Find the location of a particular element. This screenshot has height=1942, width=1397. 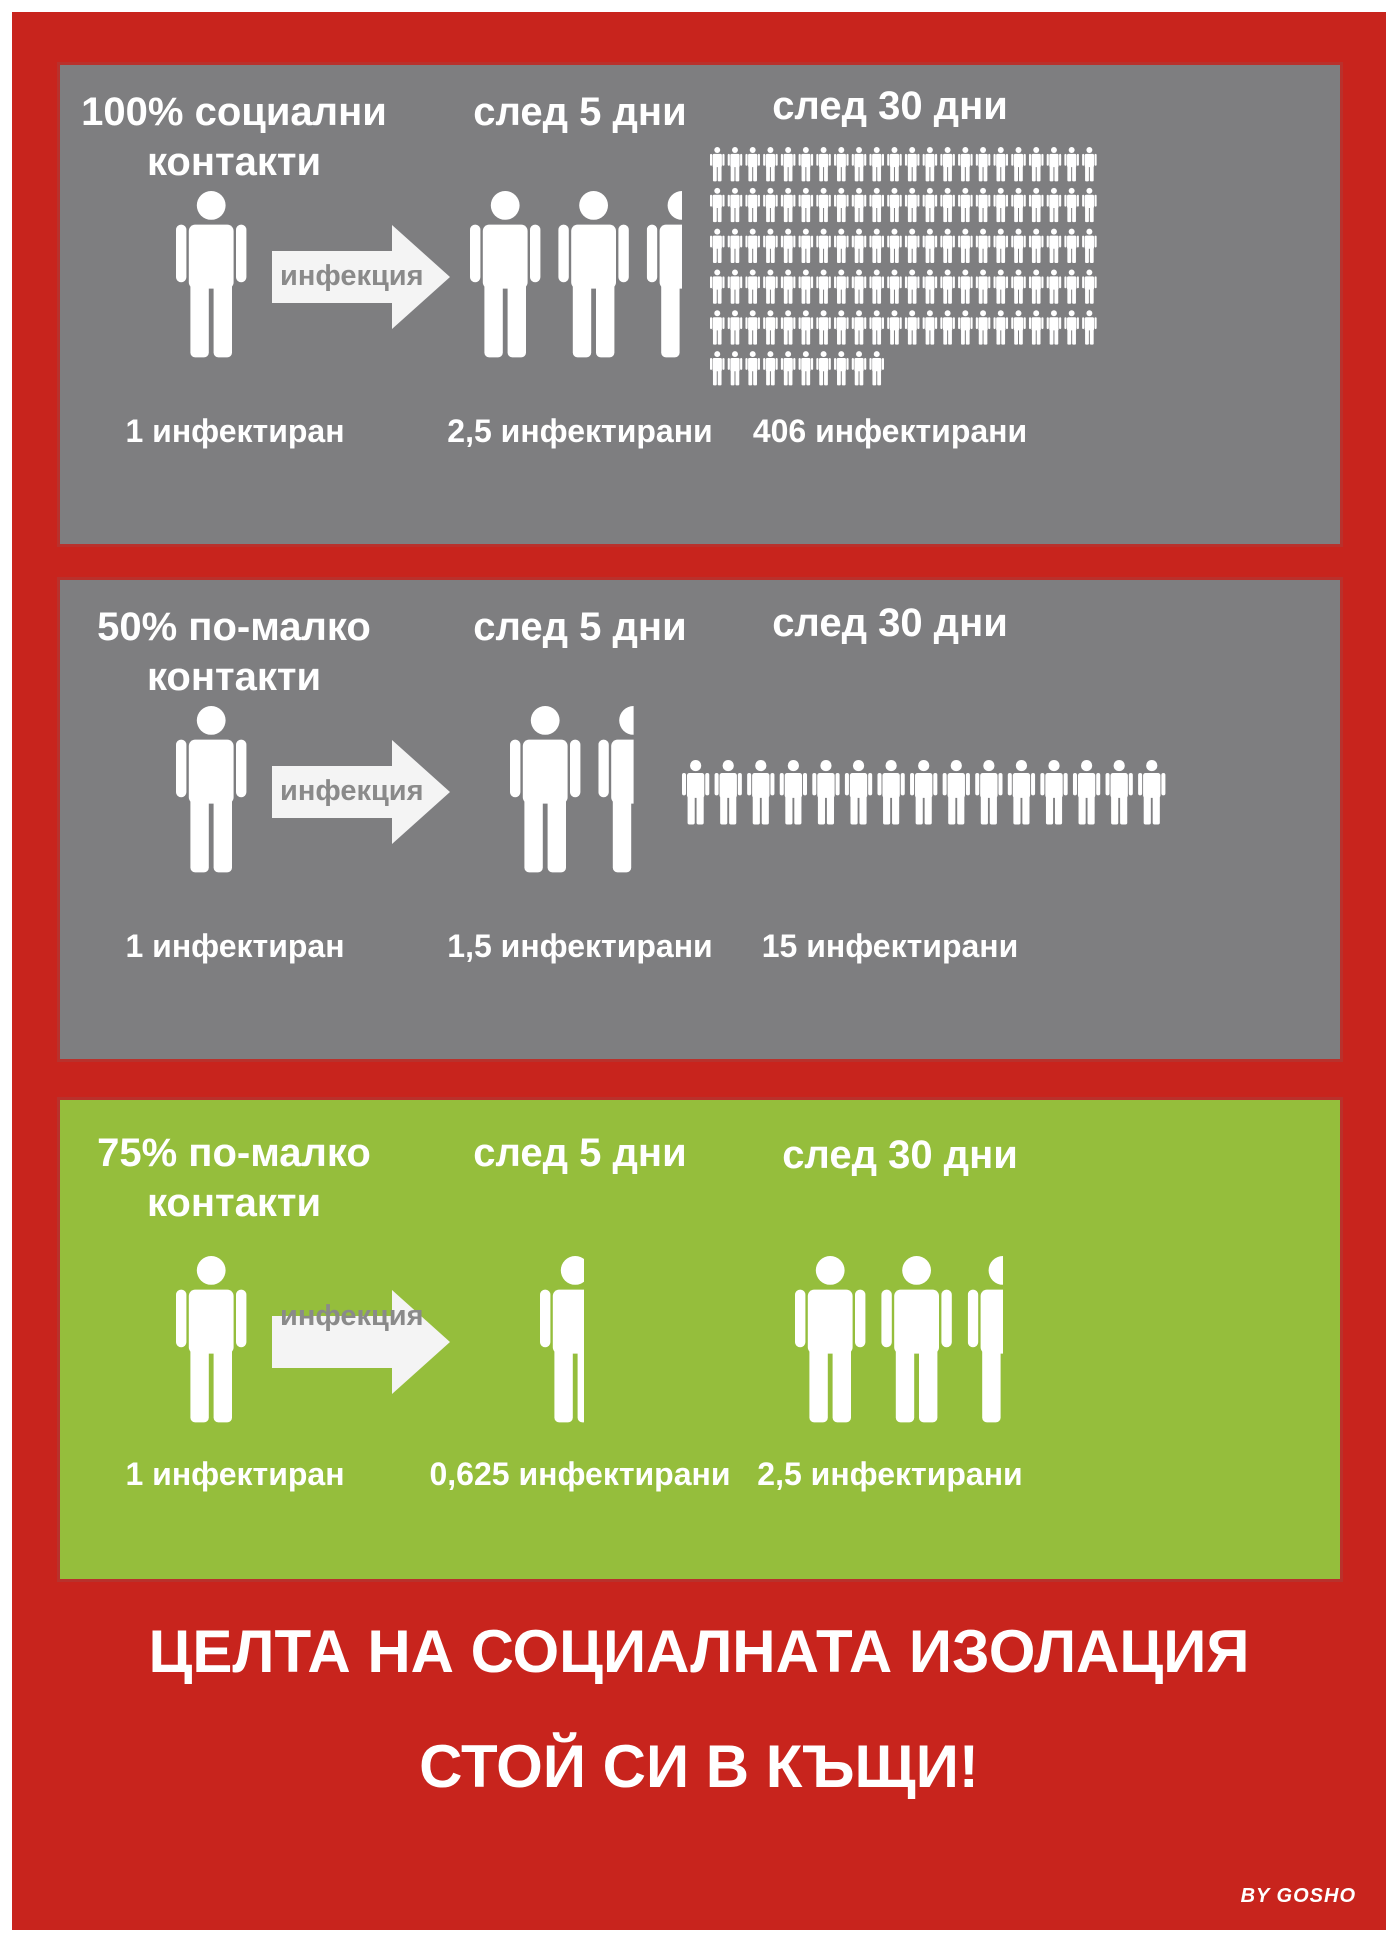

after-30-count: 2,5 инфектирани is located at coordinates (890, 1474).